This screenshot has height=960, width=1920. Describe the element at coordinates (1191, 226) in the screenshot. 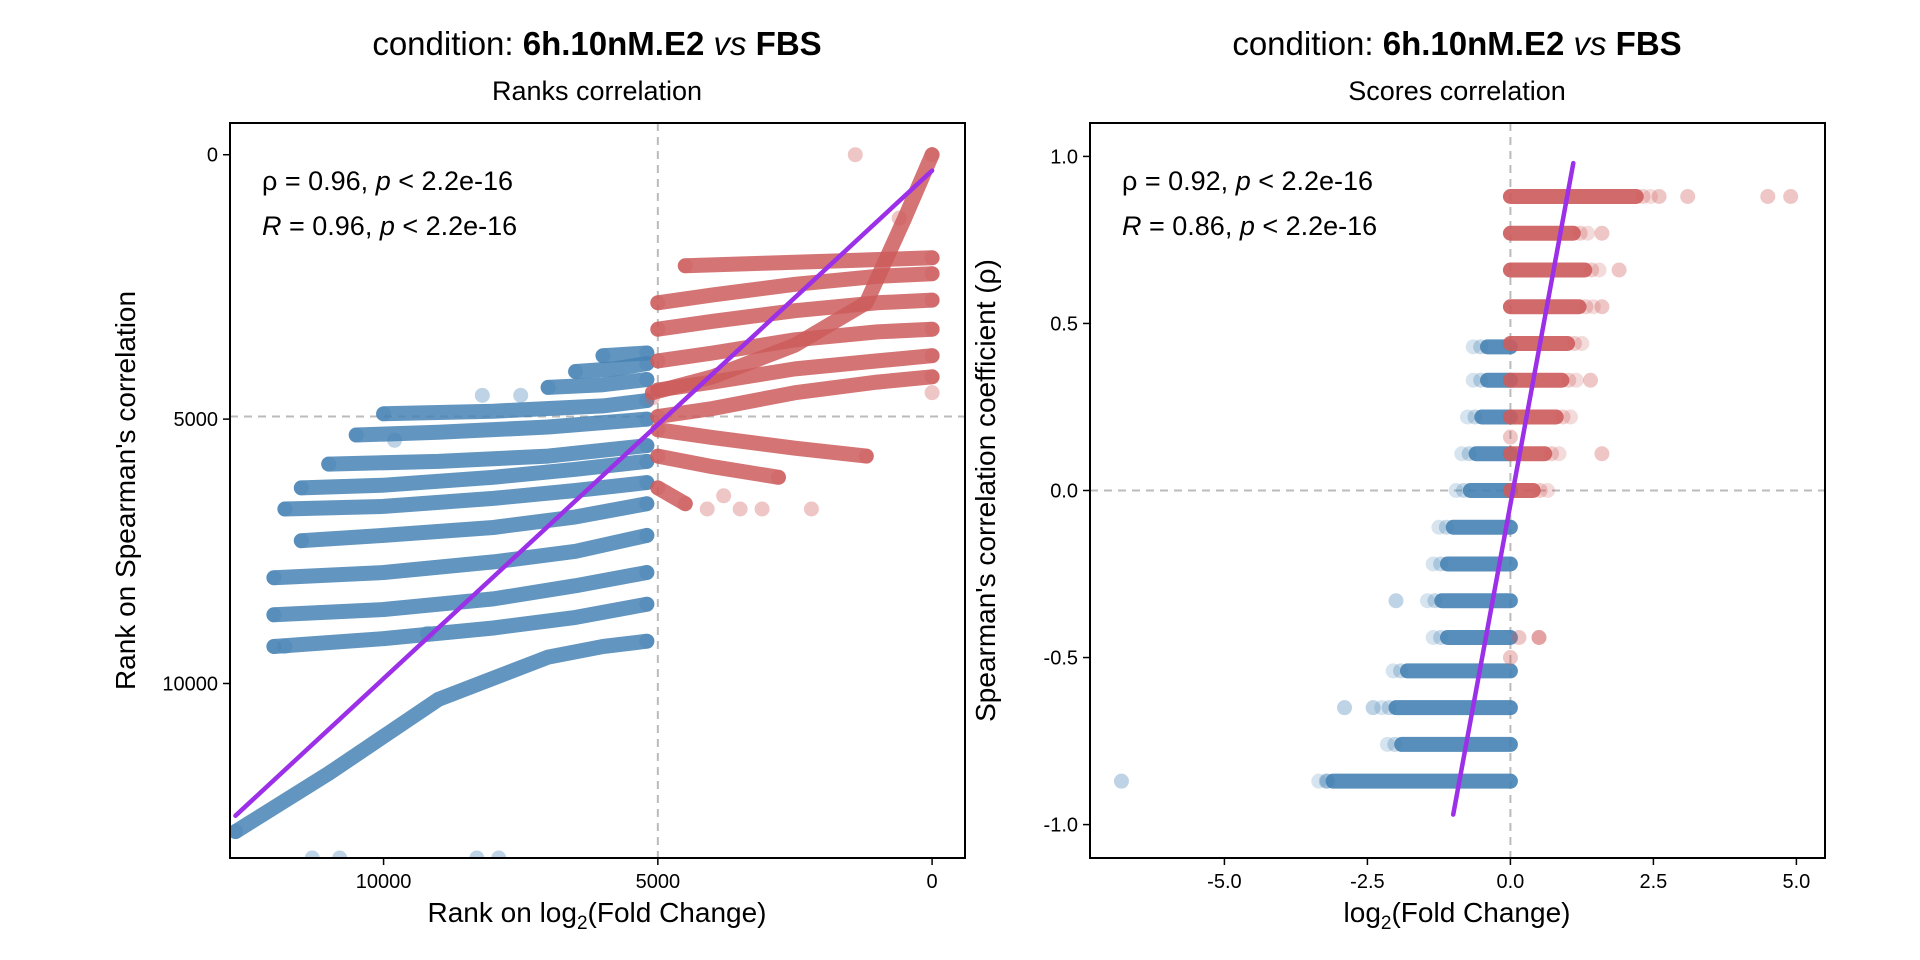

I see `stat-value: = 0.86,` at that location.